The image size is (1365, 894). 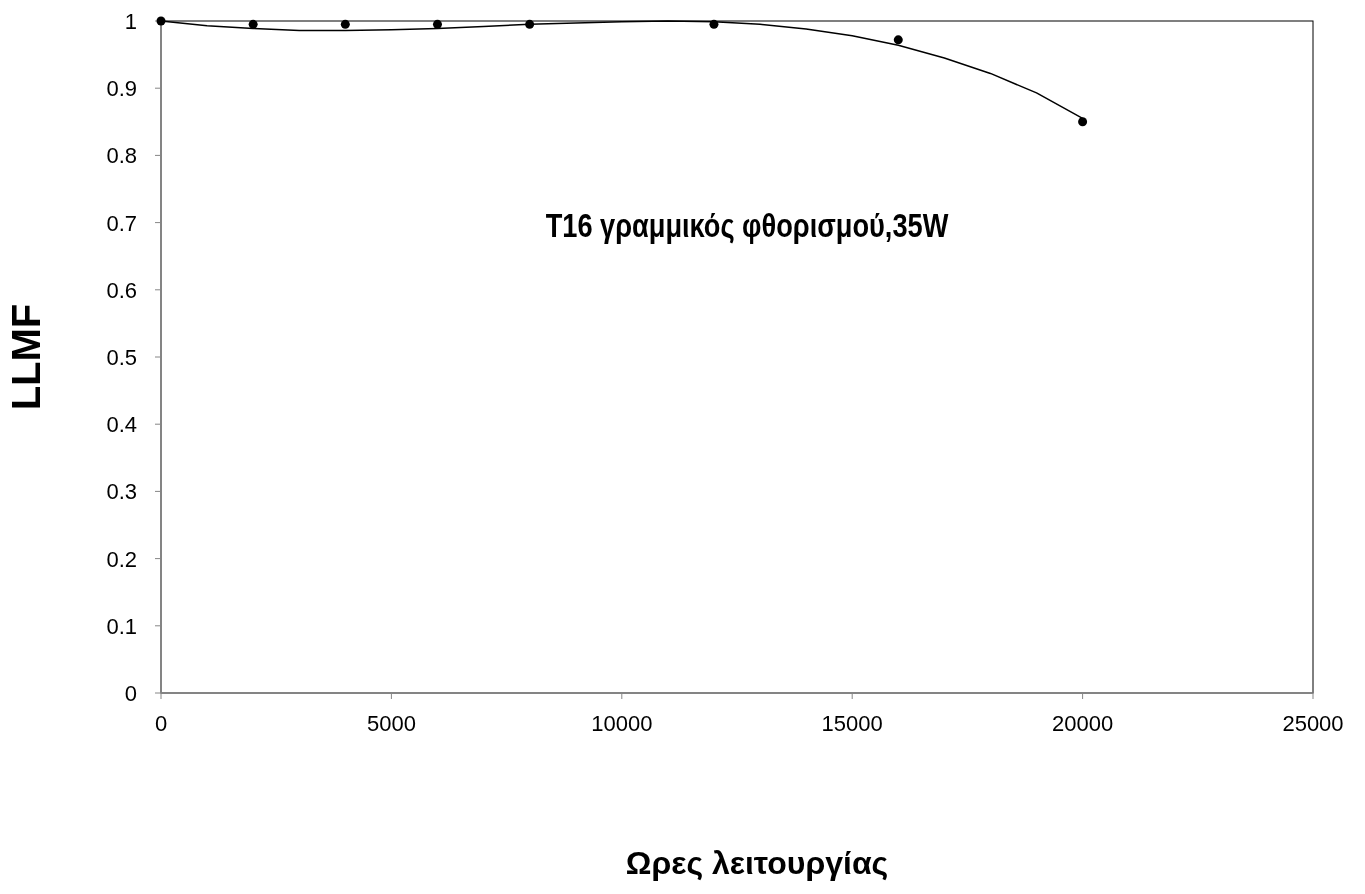 What do you see at coordinates (121, 559) in the screenshot?
I see `y-tick-label: 0.2` at bounding box center [121, 559].